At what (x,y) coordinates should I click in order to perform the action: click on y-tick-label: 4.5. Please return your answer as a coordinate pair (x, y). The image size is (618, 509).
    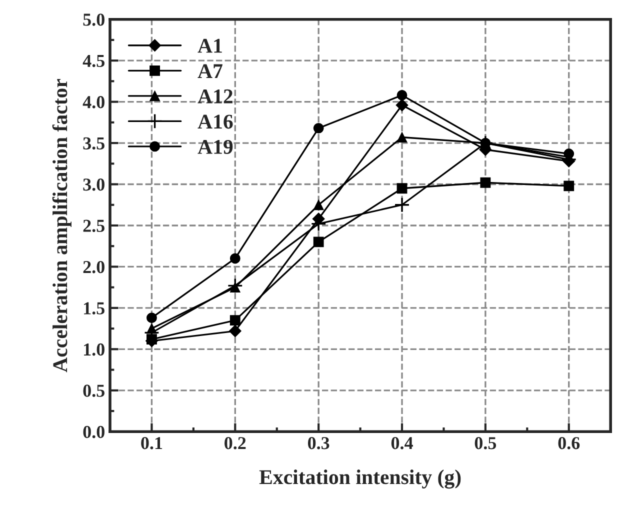
    Looking at the image, I should click on (93, 61).